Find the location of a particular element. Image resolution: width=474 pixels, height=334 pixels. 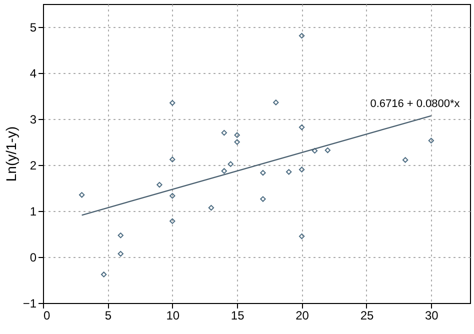

annotation: 0.6716 + 0.0800*x is located at coordinates (415, 104).